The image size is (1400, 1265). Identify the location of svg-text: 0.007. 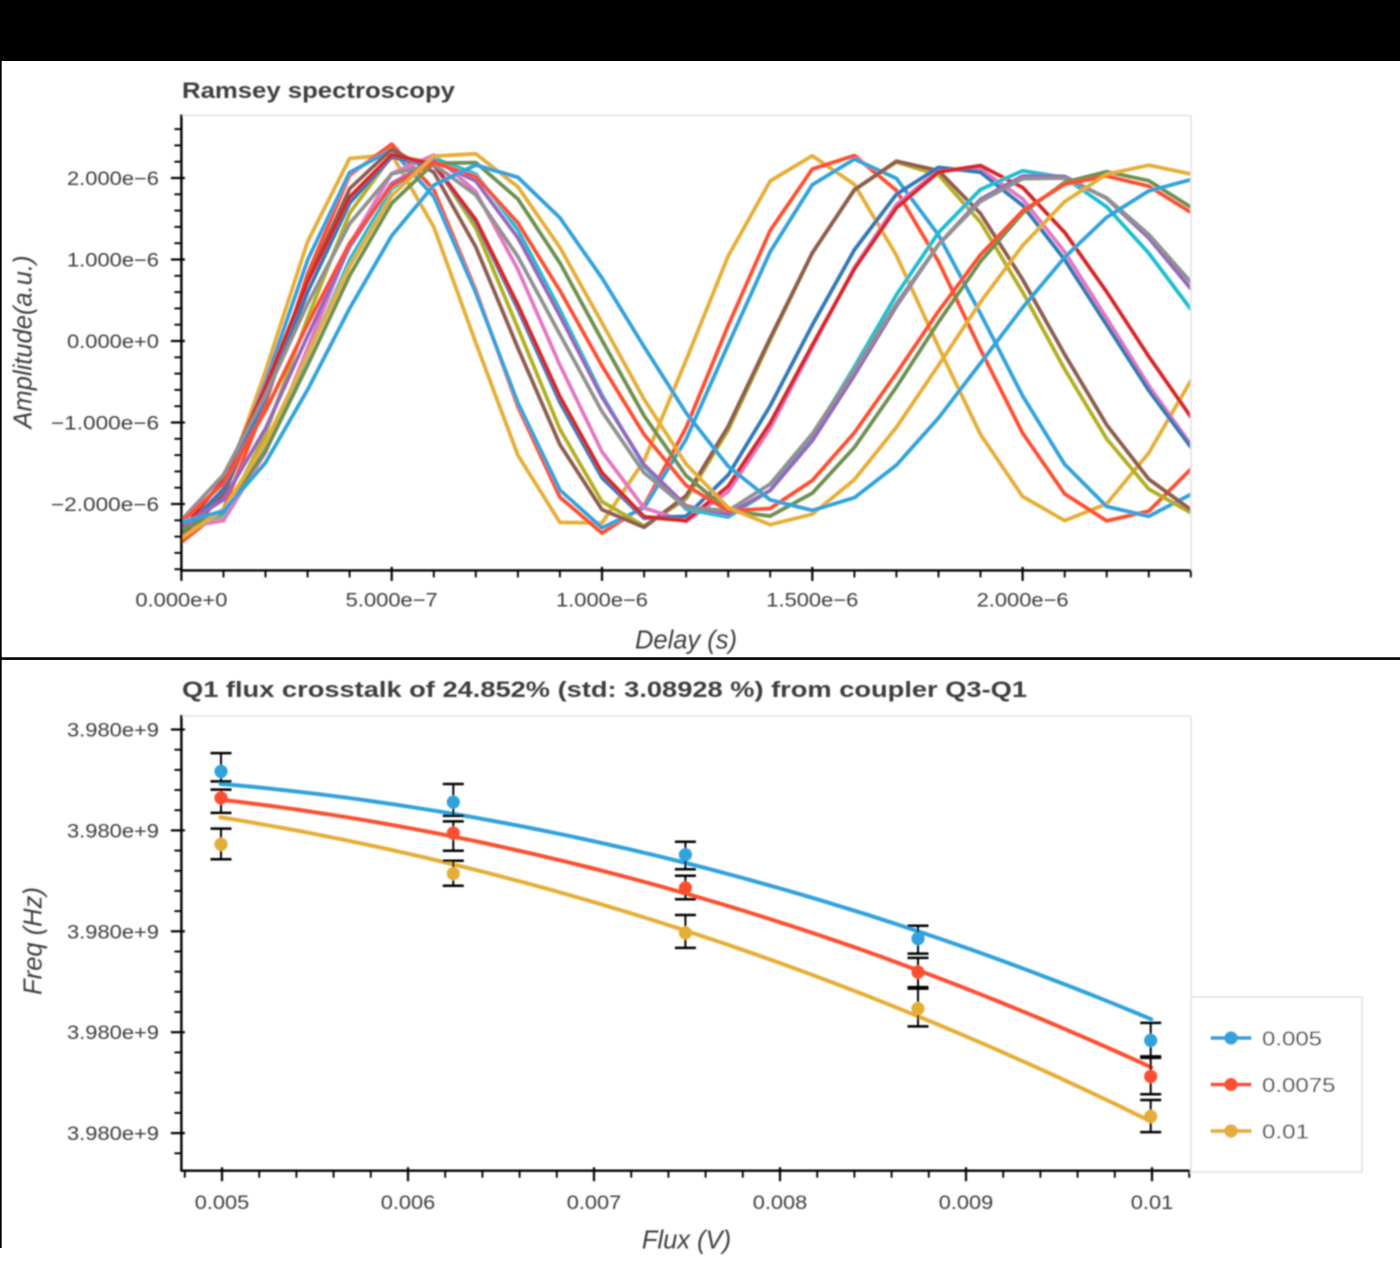
(594, 1203).